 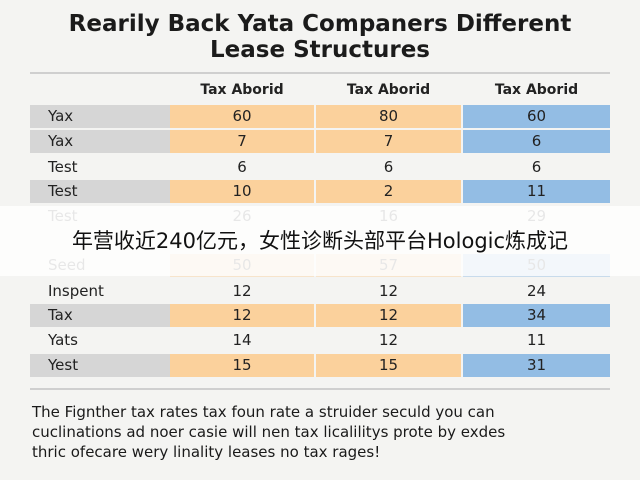 I want to click on banner, so click(x=320, y=241).